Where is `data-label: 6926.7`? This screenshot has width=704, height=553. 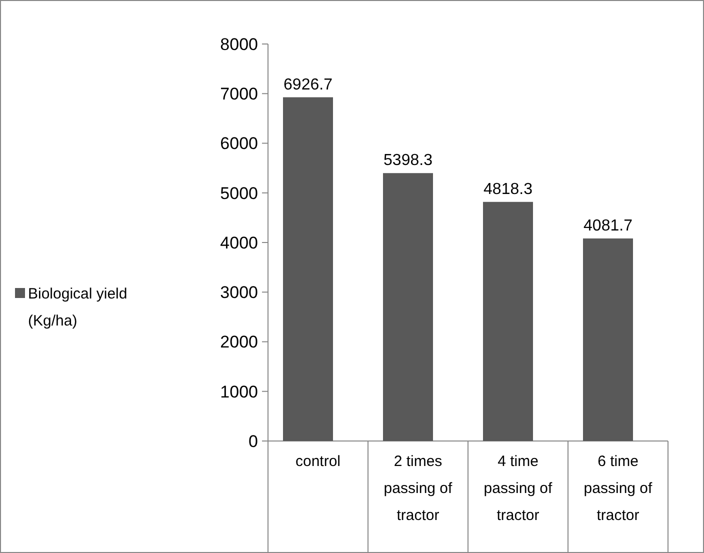 data-label: 6926.7 is located at coordinates (308, 85).